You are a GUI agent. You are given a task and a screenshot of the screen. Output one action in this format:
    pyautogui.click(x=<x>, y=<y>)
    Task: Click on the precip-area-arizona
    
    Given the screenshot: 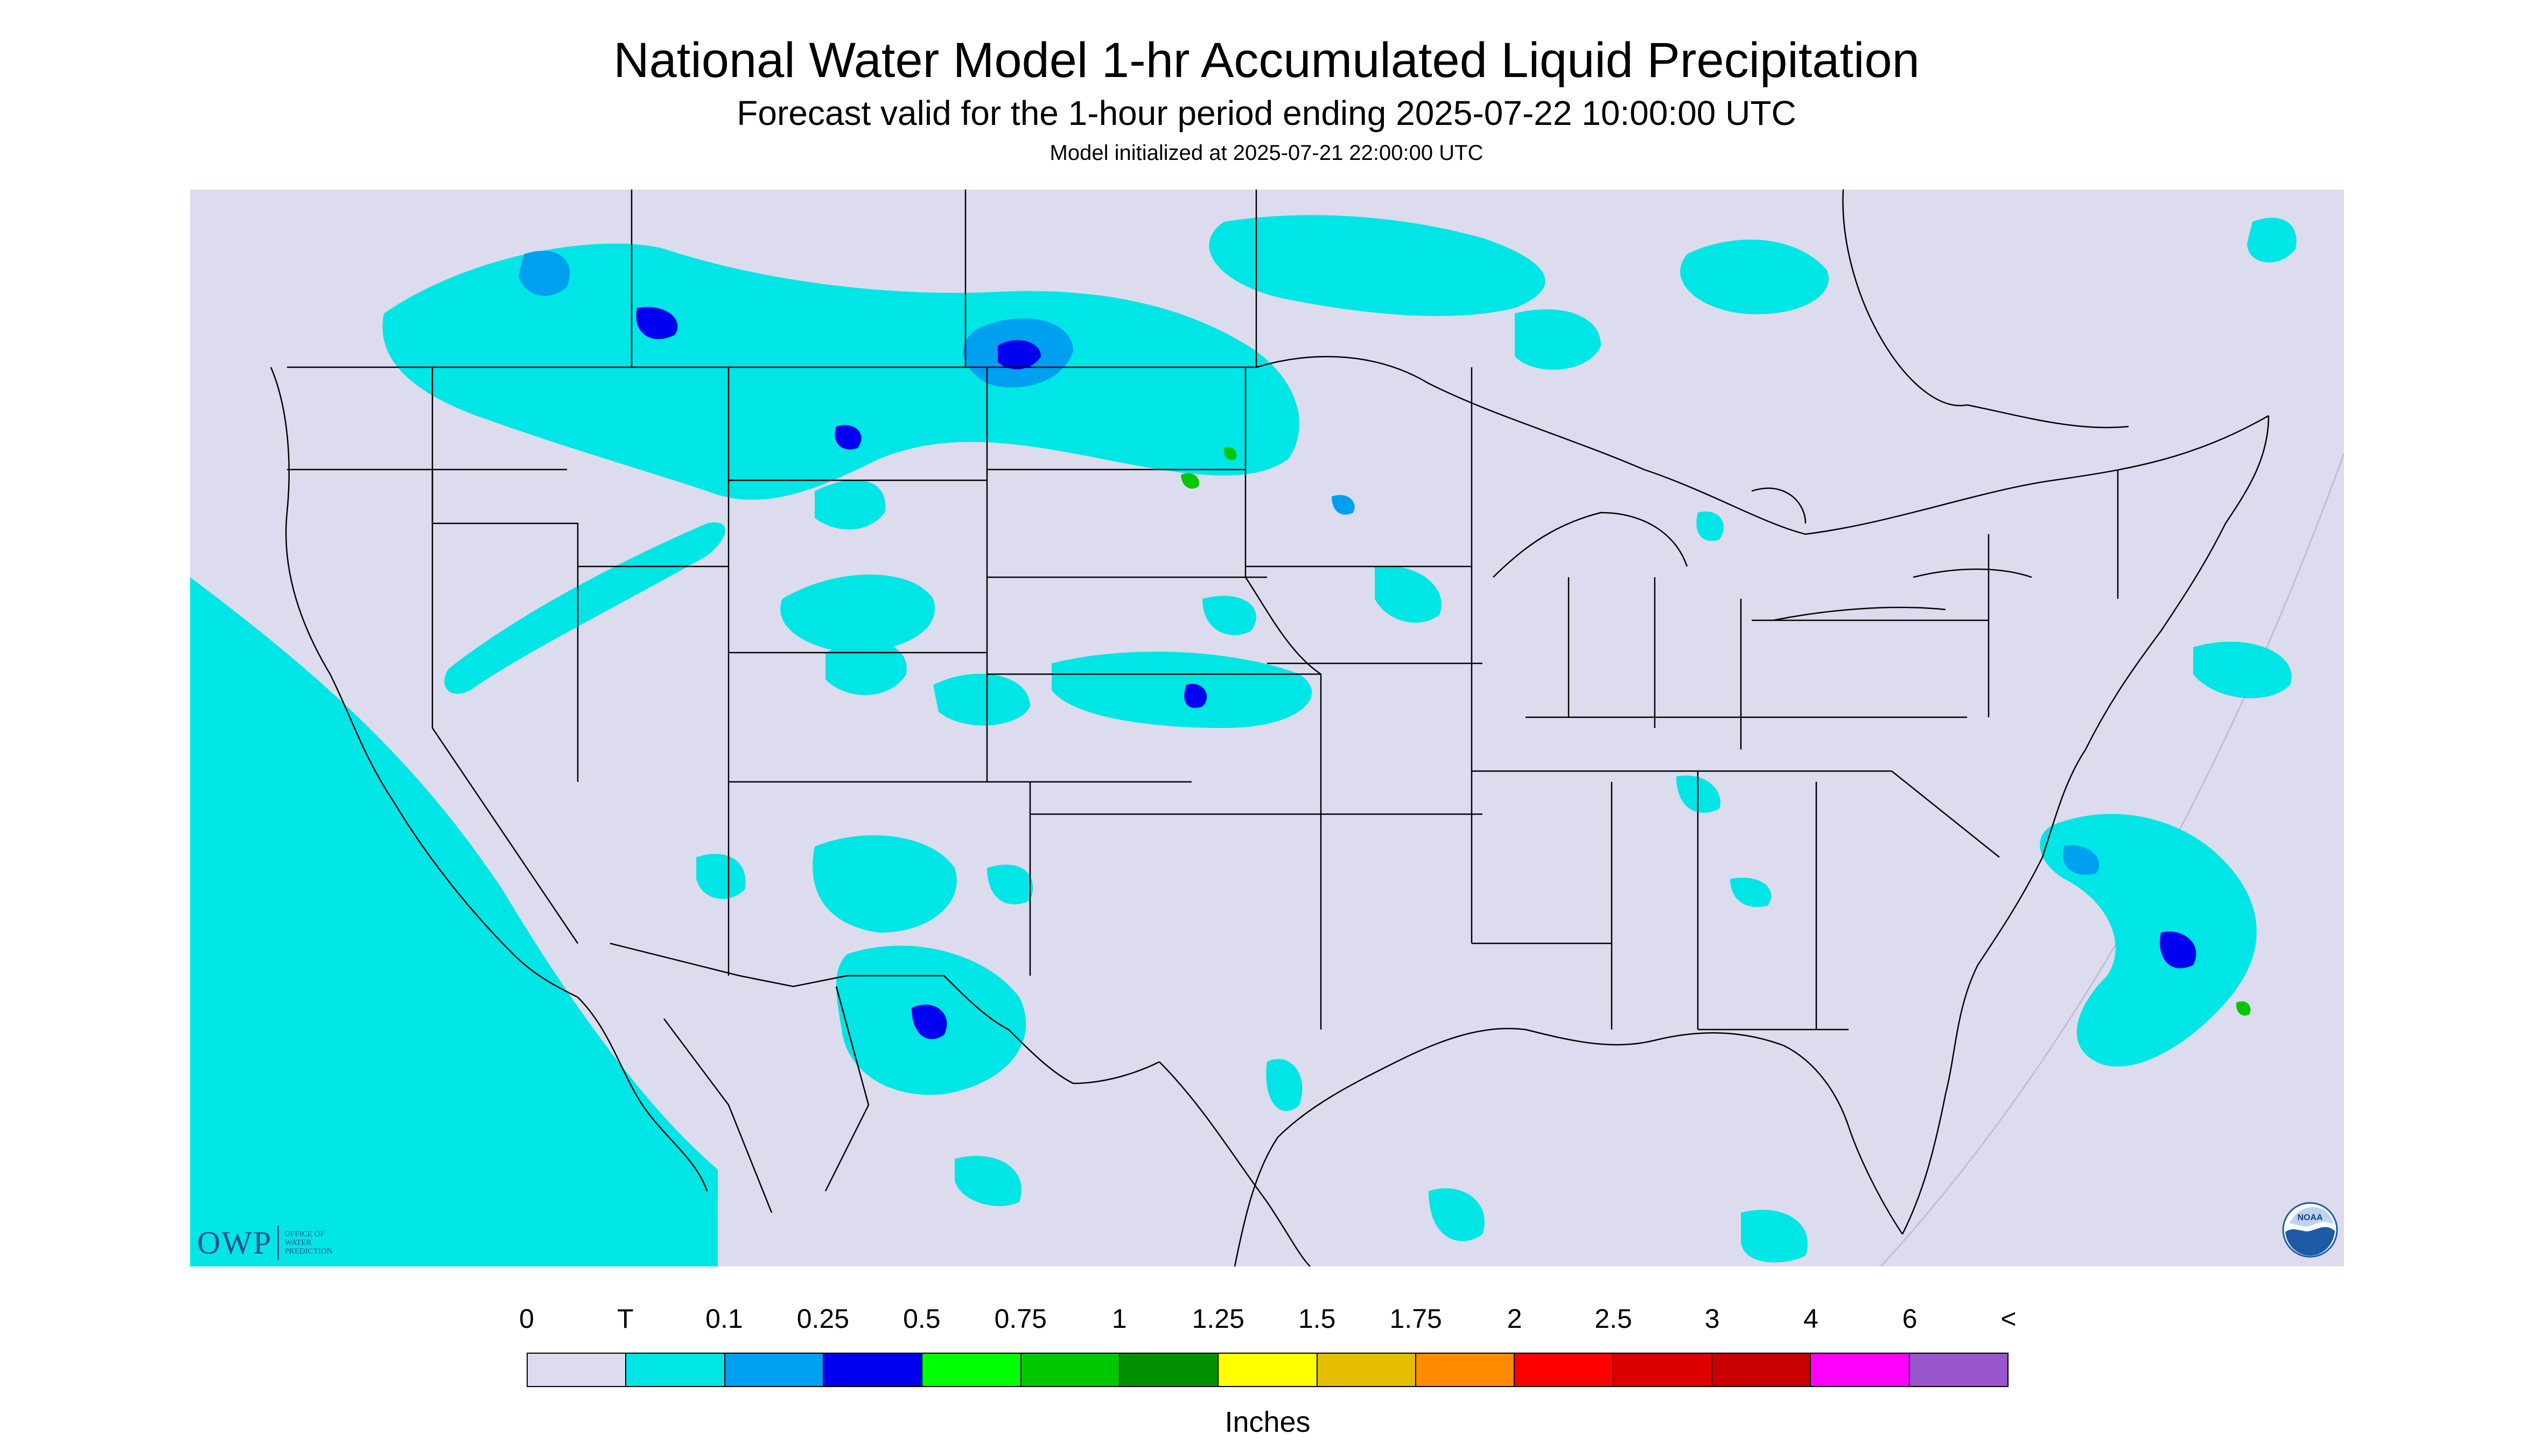 What is the action you would take?
    pyautogui.click(x=721, y=876)
    